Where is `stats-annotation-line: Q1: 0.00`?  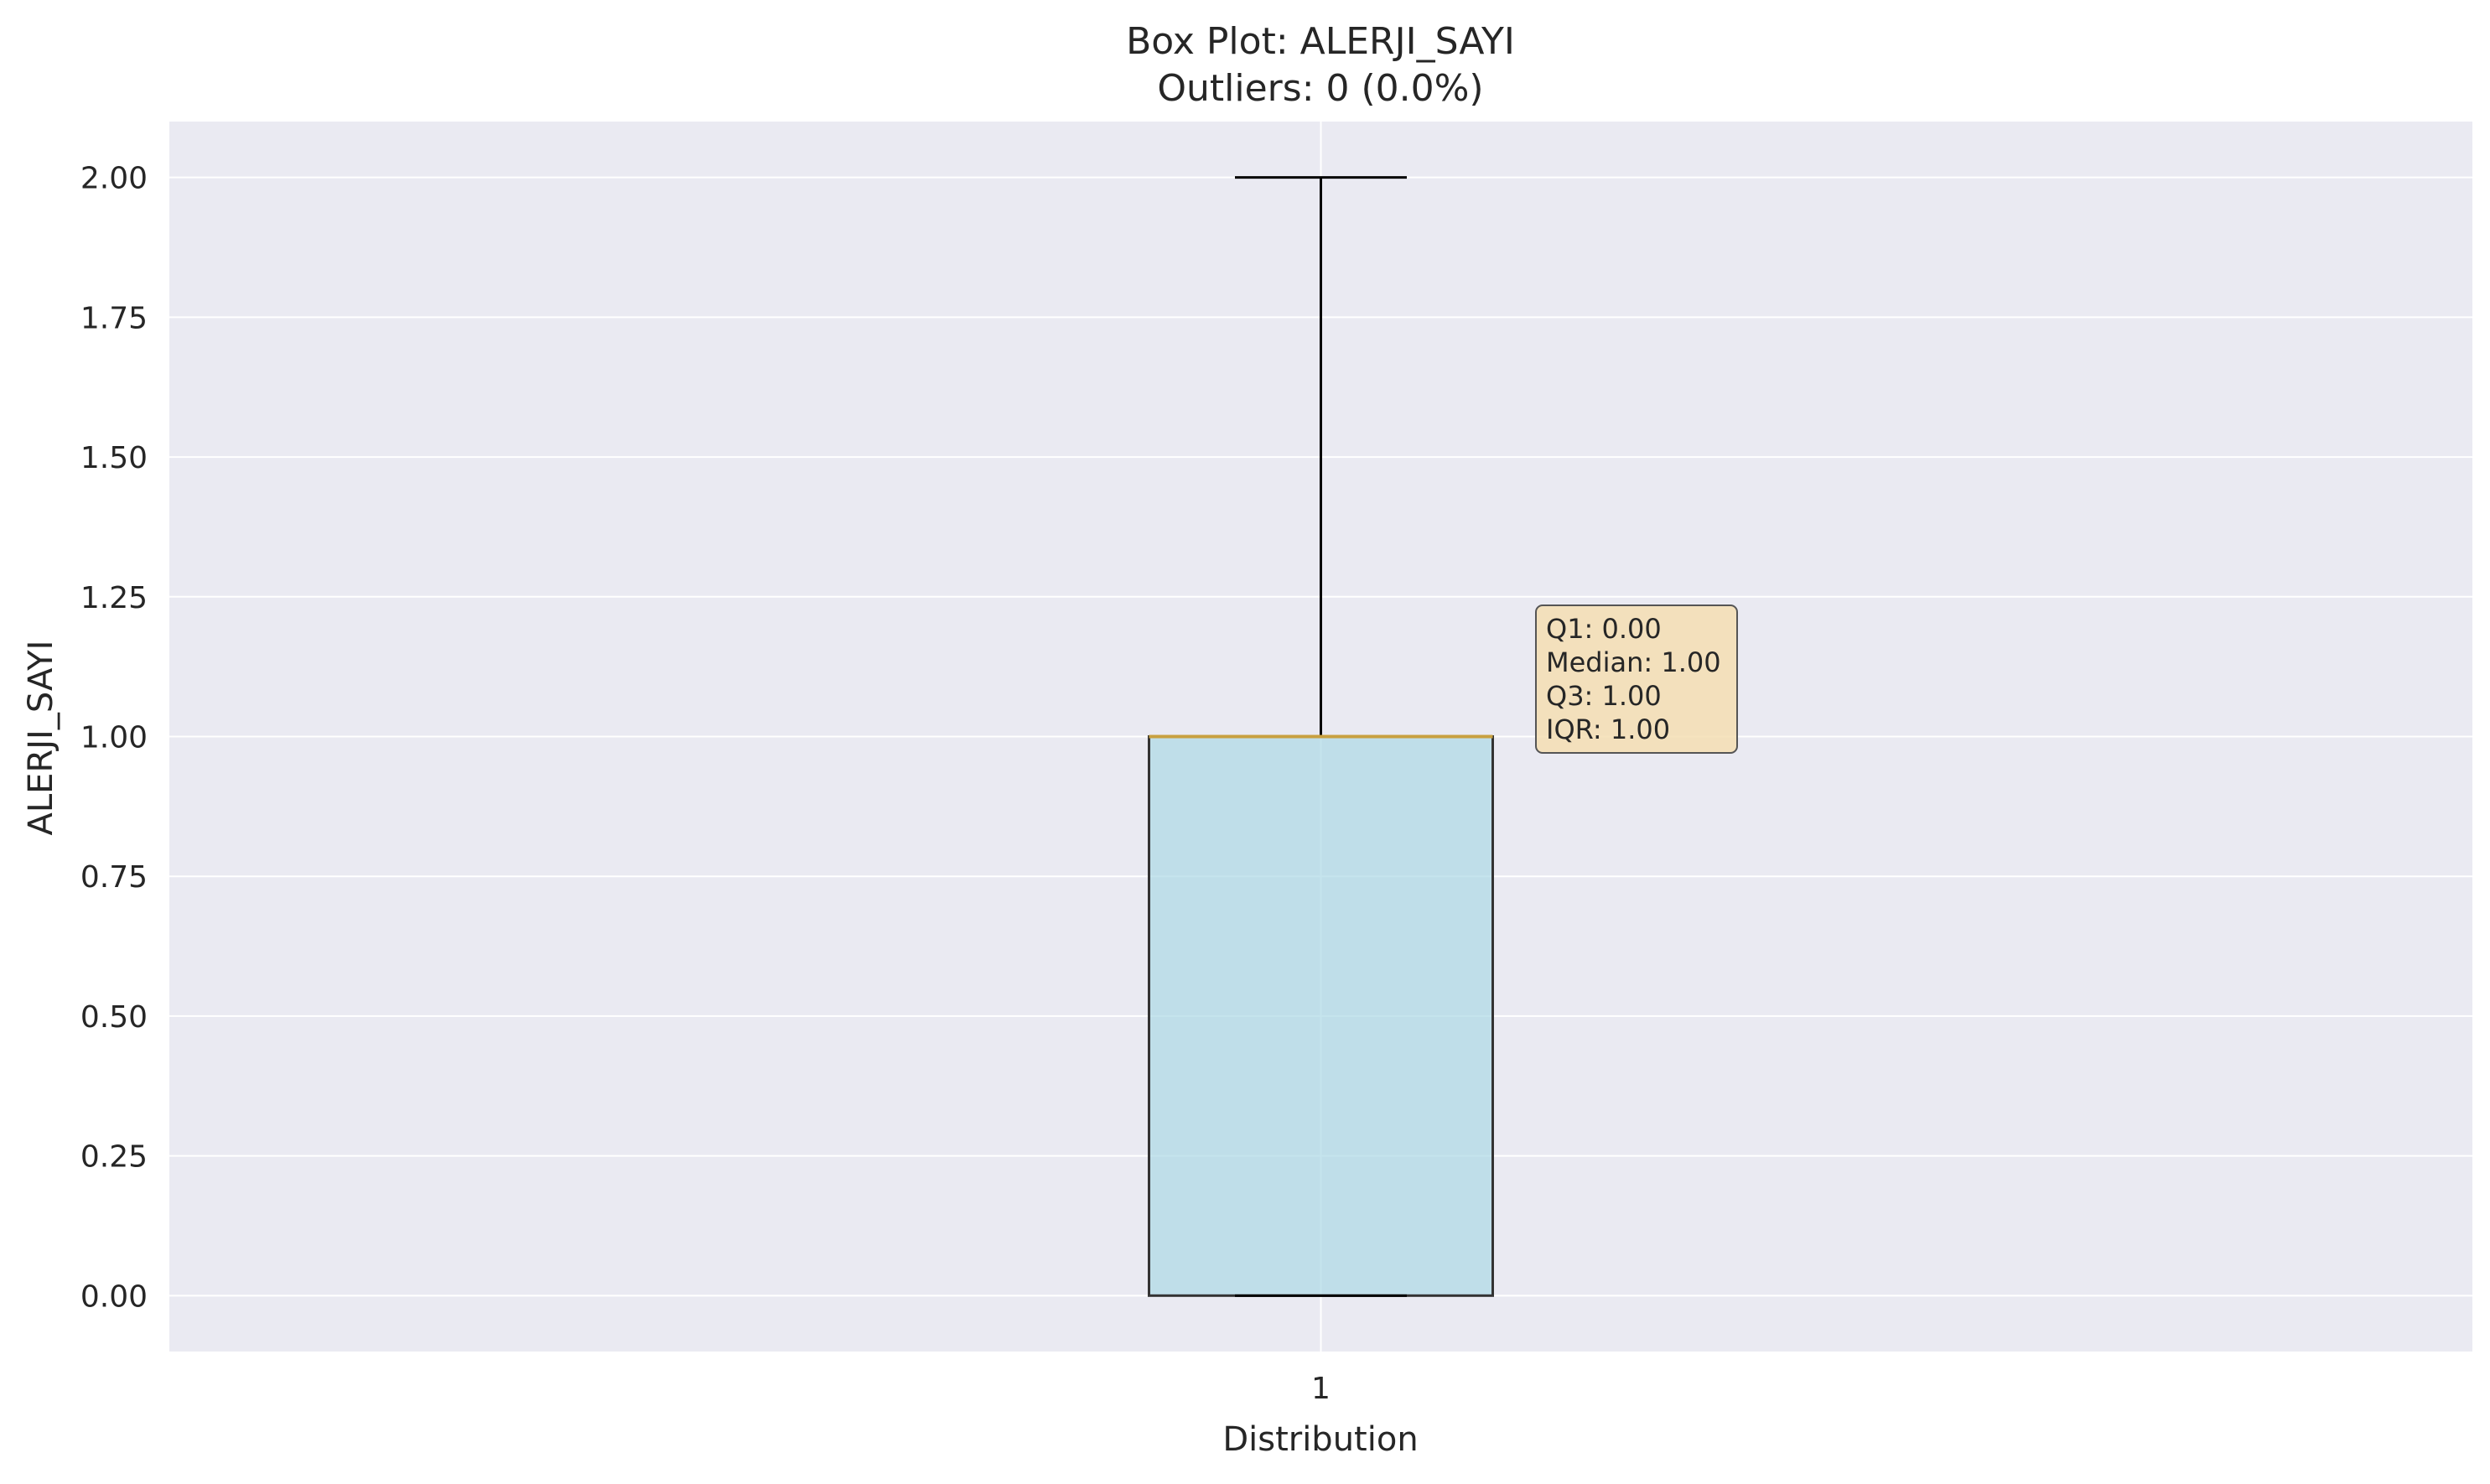
stats-annotation-line: Q1: 0.00 is located at coordinates (1604, 629).